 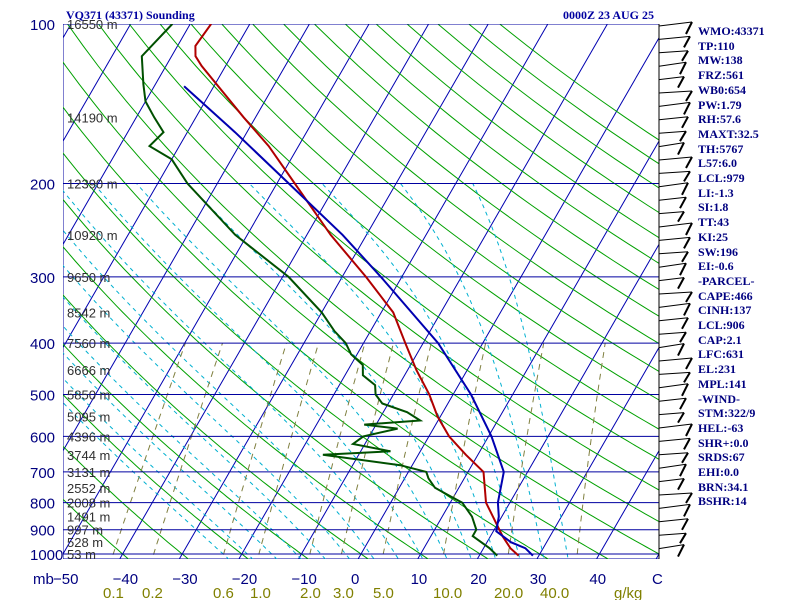 What do you see at coordinates (721, 178) in the screenshot?
I see `index-item: LCL:979` at bounding box center [721, 178].